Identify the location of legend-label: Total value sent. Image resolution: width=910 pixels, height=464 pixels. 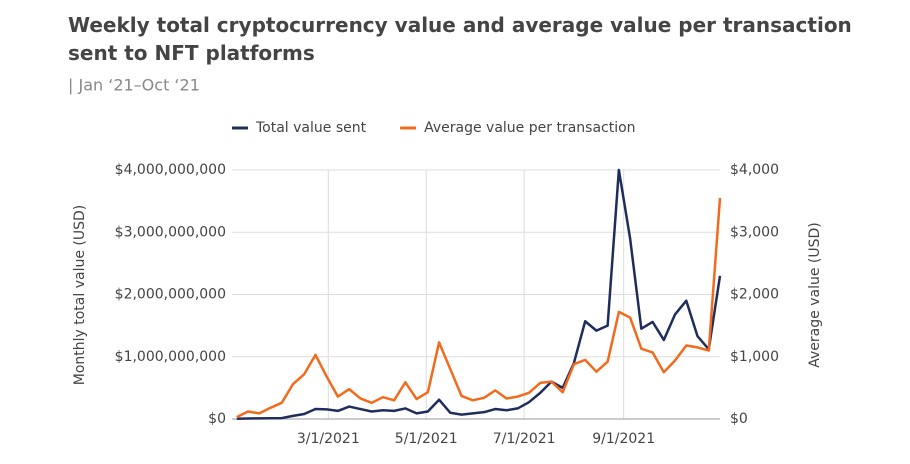
(311, 128).